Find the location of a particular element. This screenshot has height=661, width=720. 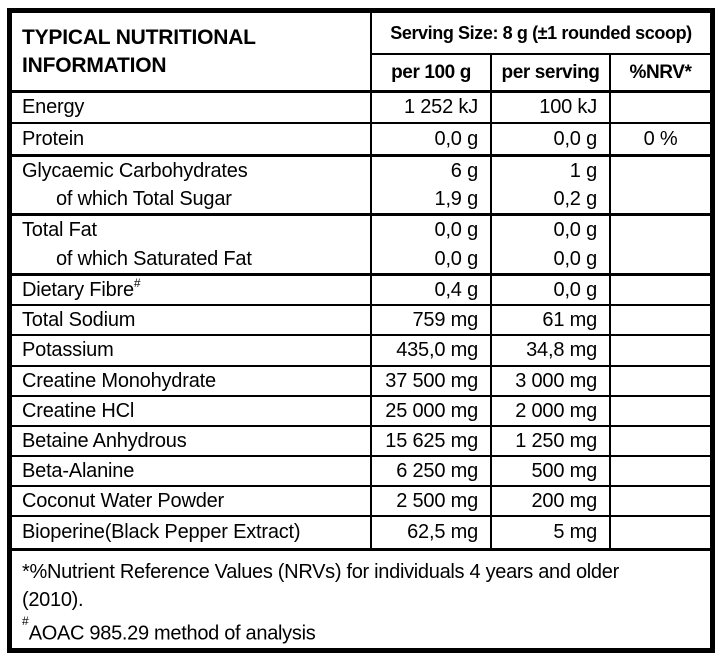

per-100g-value: 759 mg is located at coordinates (432, 320).